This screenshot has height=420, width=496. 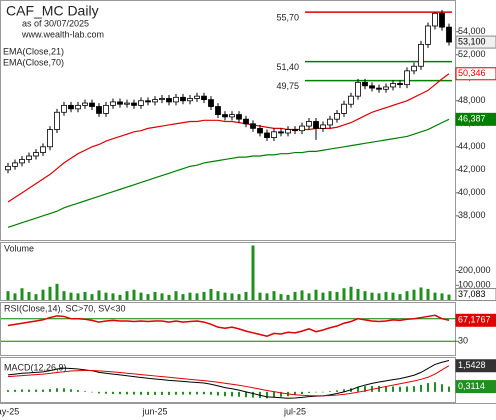 What do you see at coordinates (472, 41) in the screenshot?
I see `value-label: 53,100` at bounding box center [472, 41].